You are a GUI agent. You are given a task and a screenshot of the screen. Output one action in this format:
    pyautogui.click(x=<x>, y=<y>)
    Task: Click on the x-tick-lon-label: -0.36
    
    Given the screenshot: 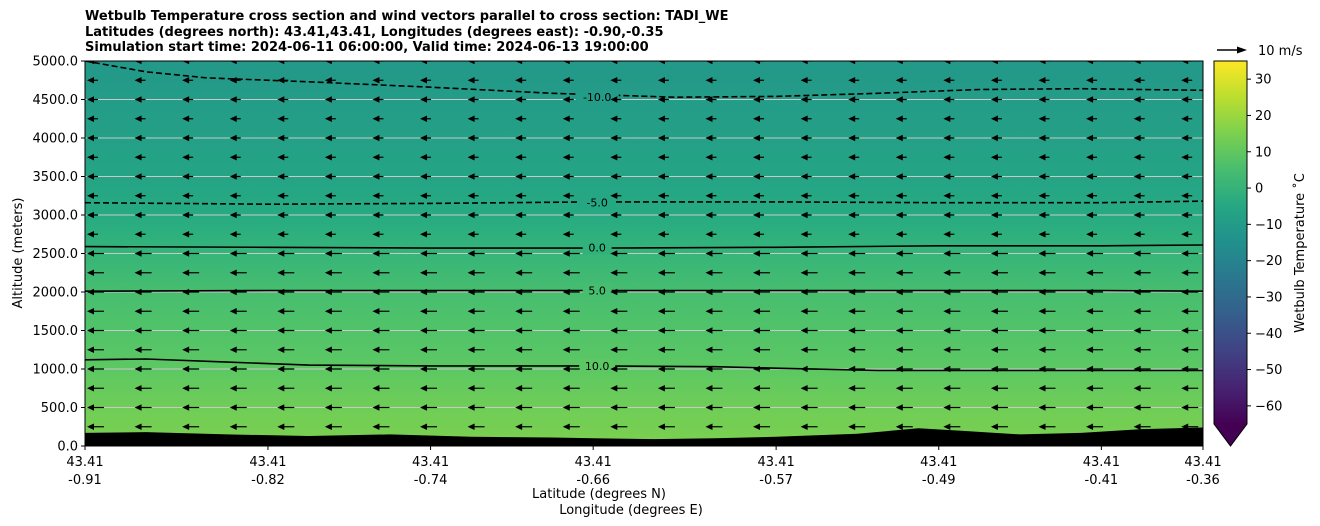 What is the action you would take?
    pyautogui.click(x=1203, y=480)
    